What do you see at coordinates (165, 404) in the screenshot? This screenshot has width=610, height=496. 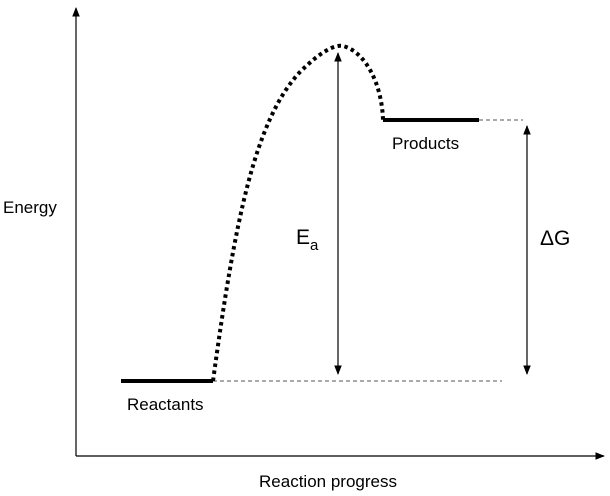 I see `reactants-label: Reactants` at bounding box center [165, 404].